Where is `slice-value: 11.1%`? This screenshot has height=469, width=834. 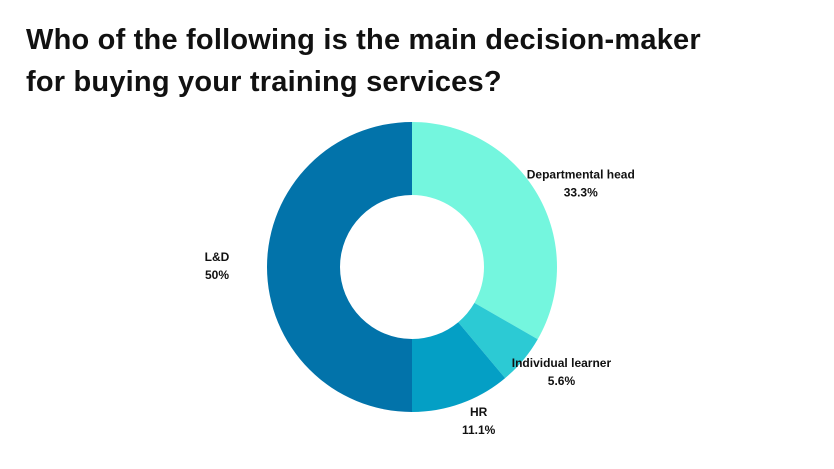
slice-value: 11.1% is located at coordinates (479, 430).